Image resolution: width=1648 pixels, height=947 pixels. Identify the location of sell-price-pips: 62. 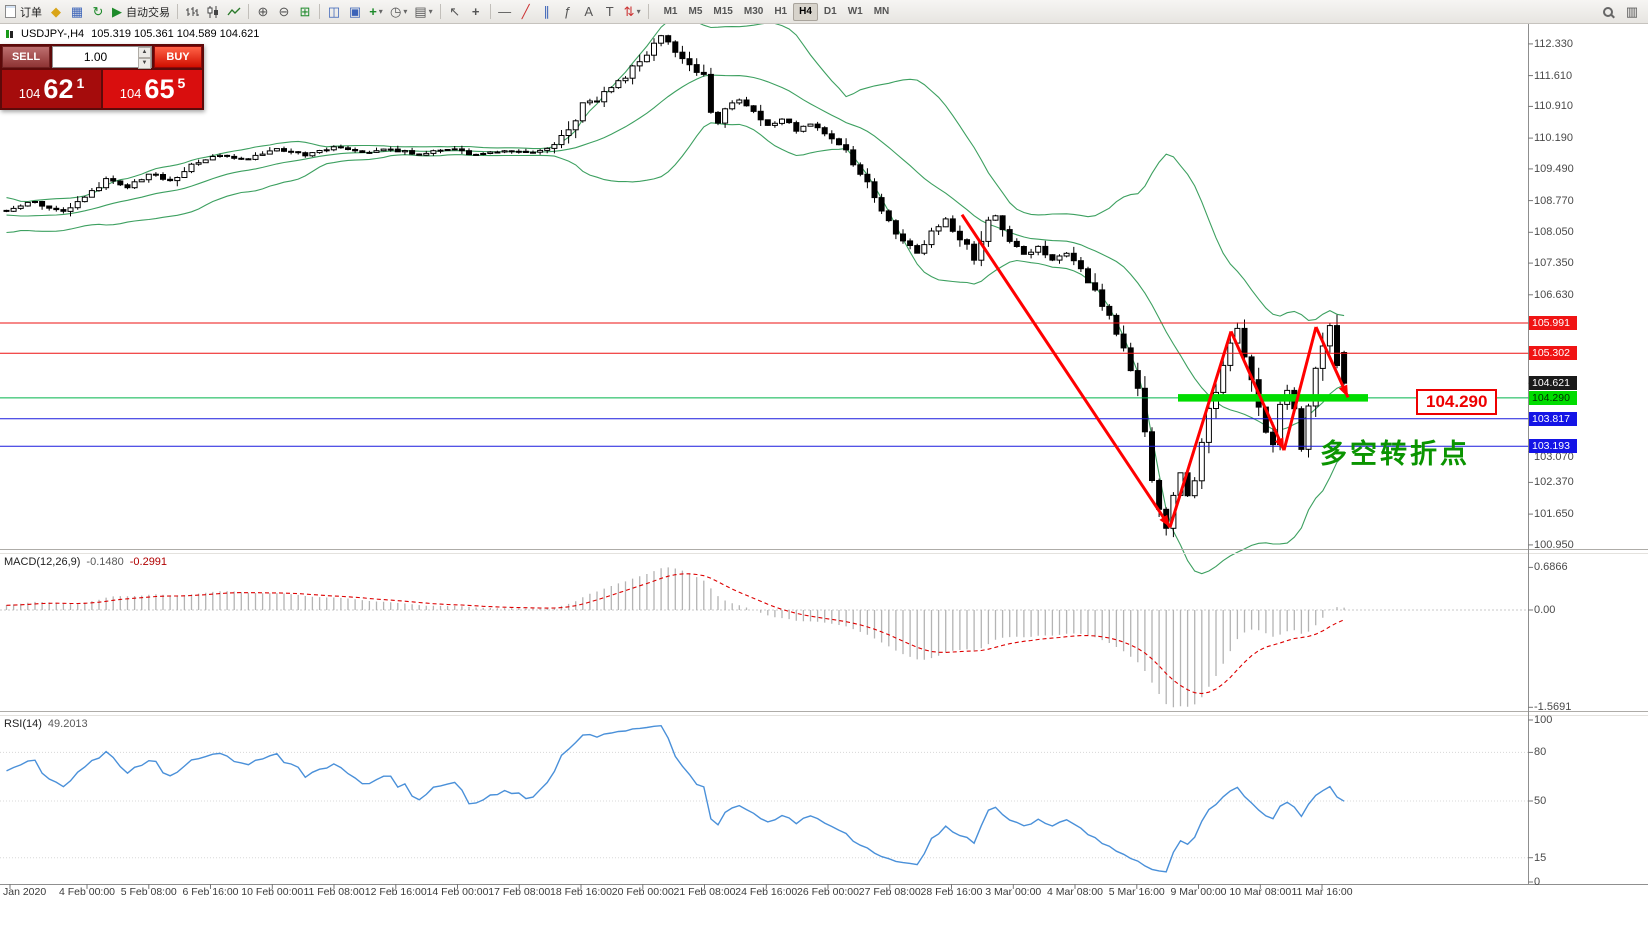
(58, 89).